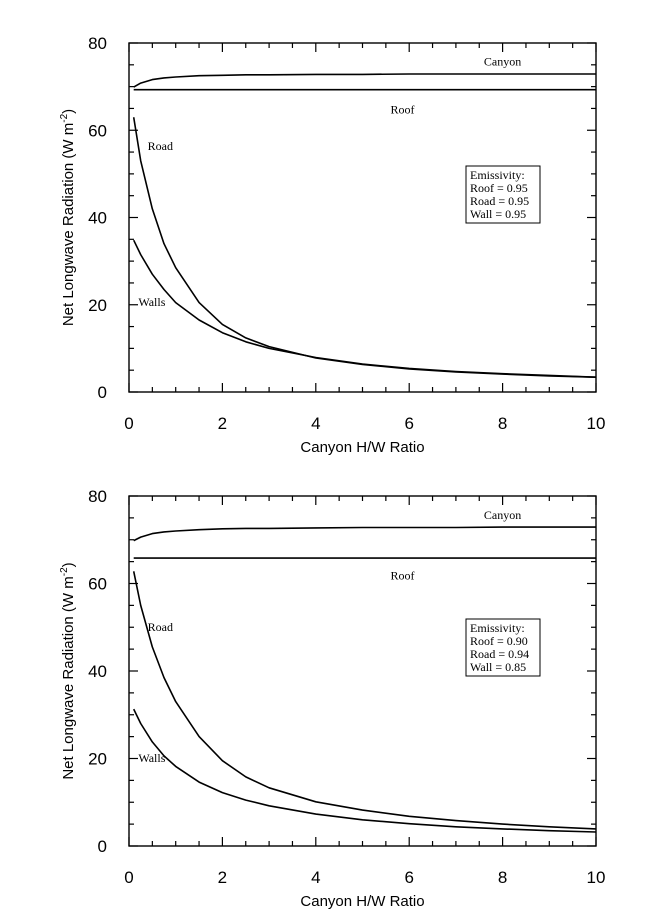  Describe the element at coordinates (498, 214) in the screenshot. I see `legend-line: Wall = 0.95` at that location.